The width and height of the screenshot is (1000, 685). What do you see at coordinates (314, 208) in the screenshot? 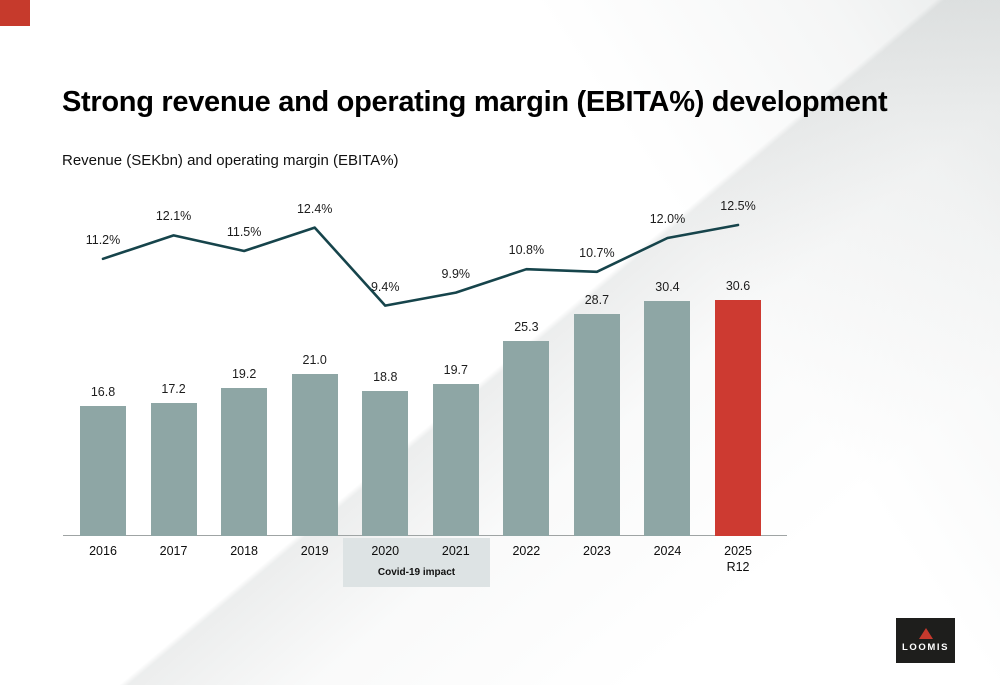
I see `pct-label-2019: 12.4%` at bounding box center [314, 208].